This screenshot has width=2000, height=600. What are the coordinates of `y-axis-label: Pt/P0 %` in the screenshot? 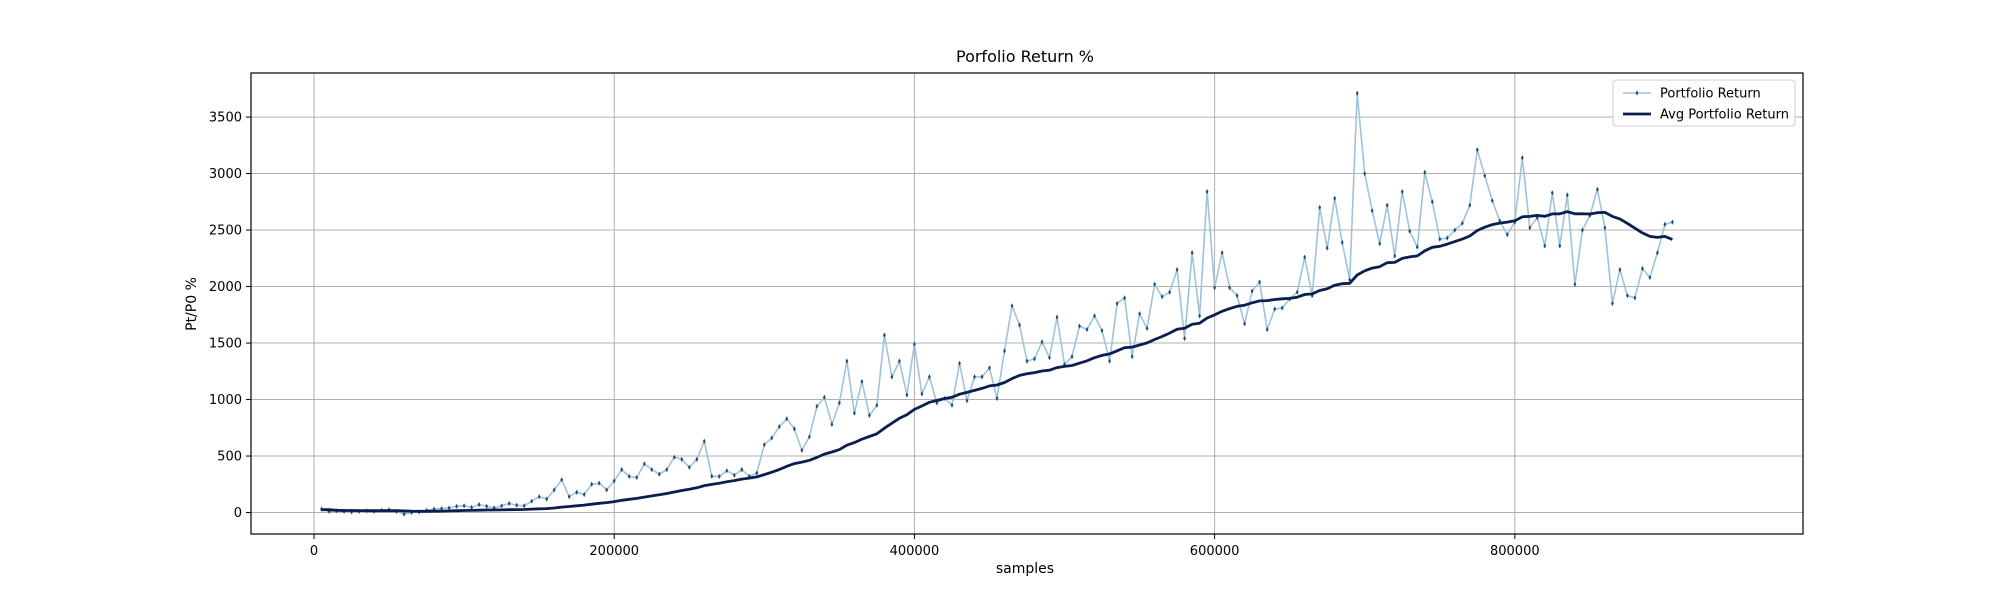 It's located at (192, 304).